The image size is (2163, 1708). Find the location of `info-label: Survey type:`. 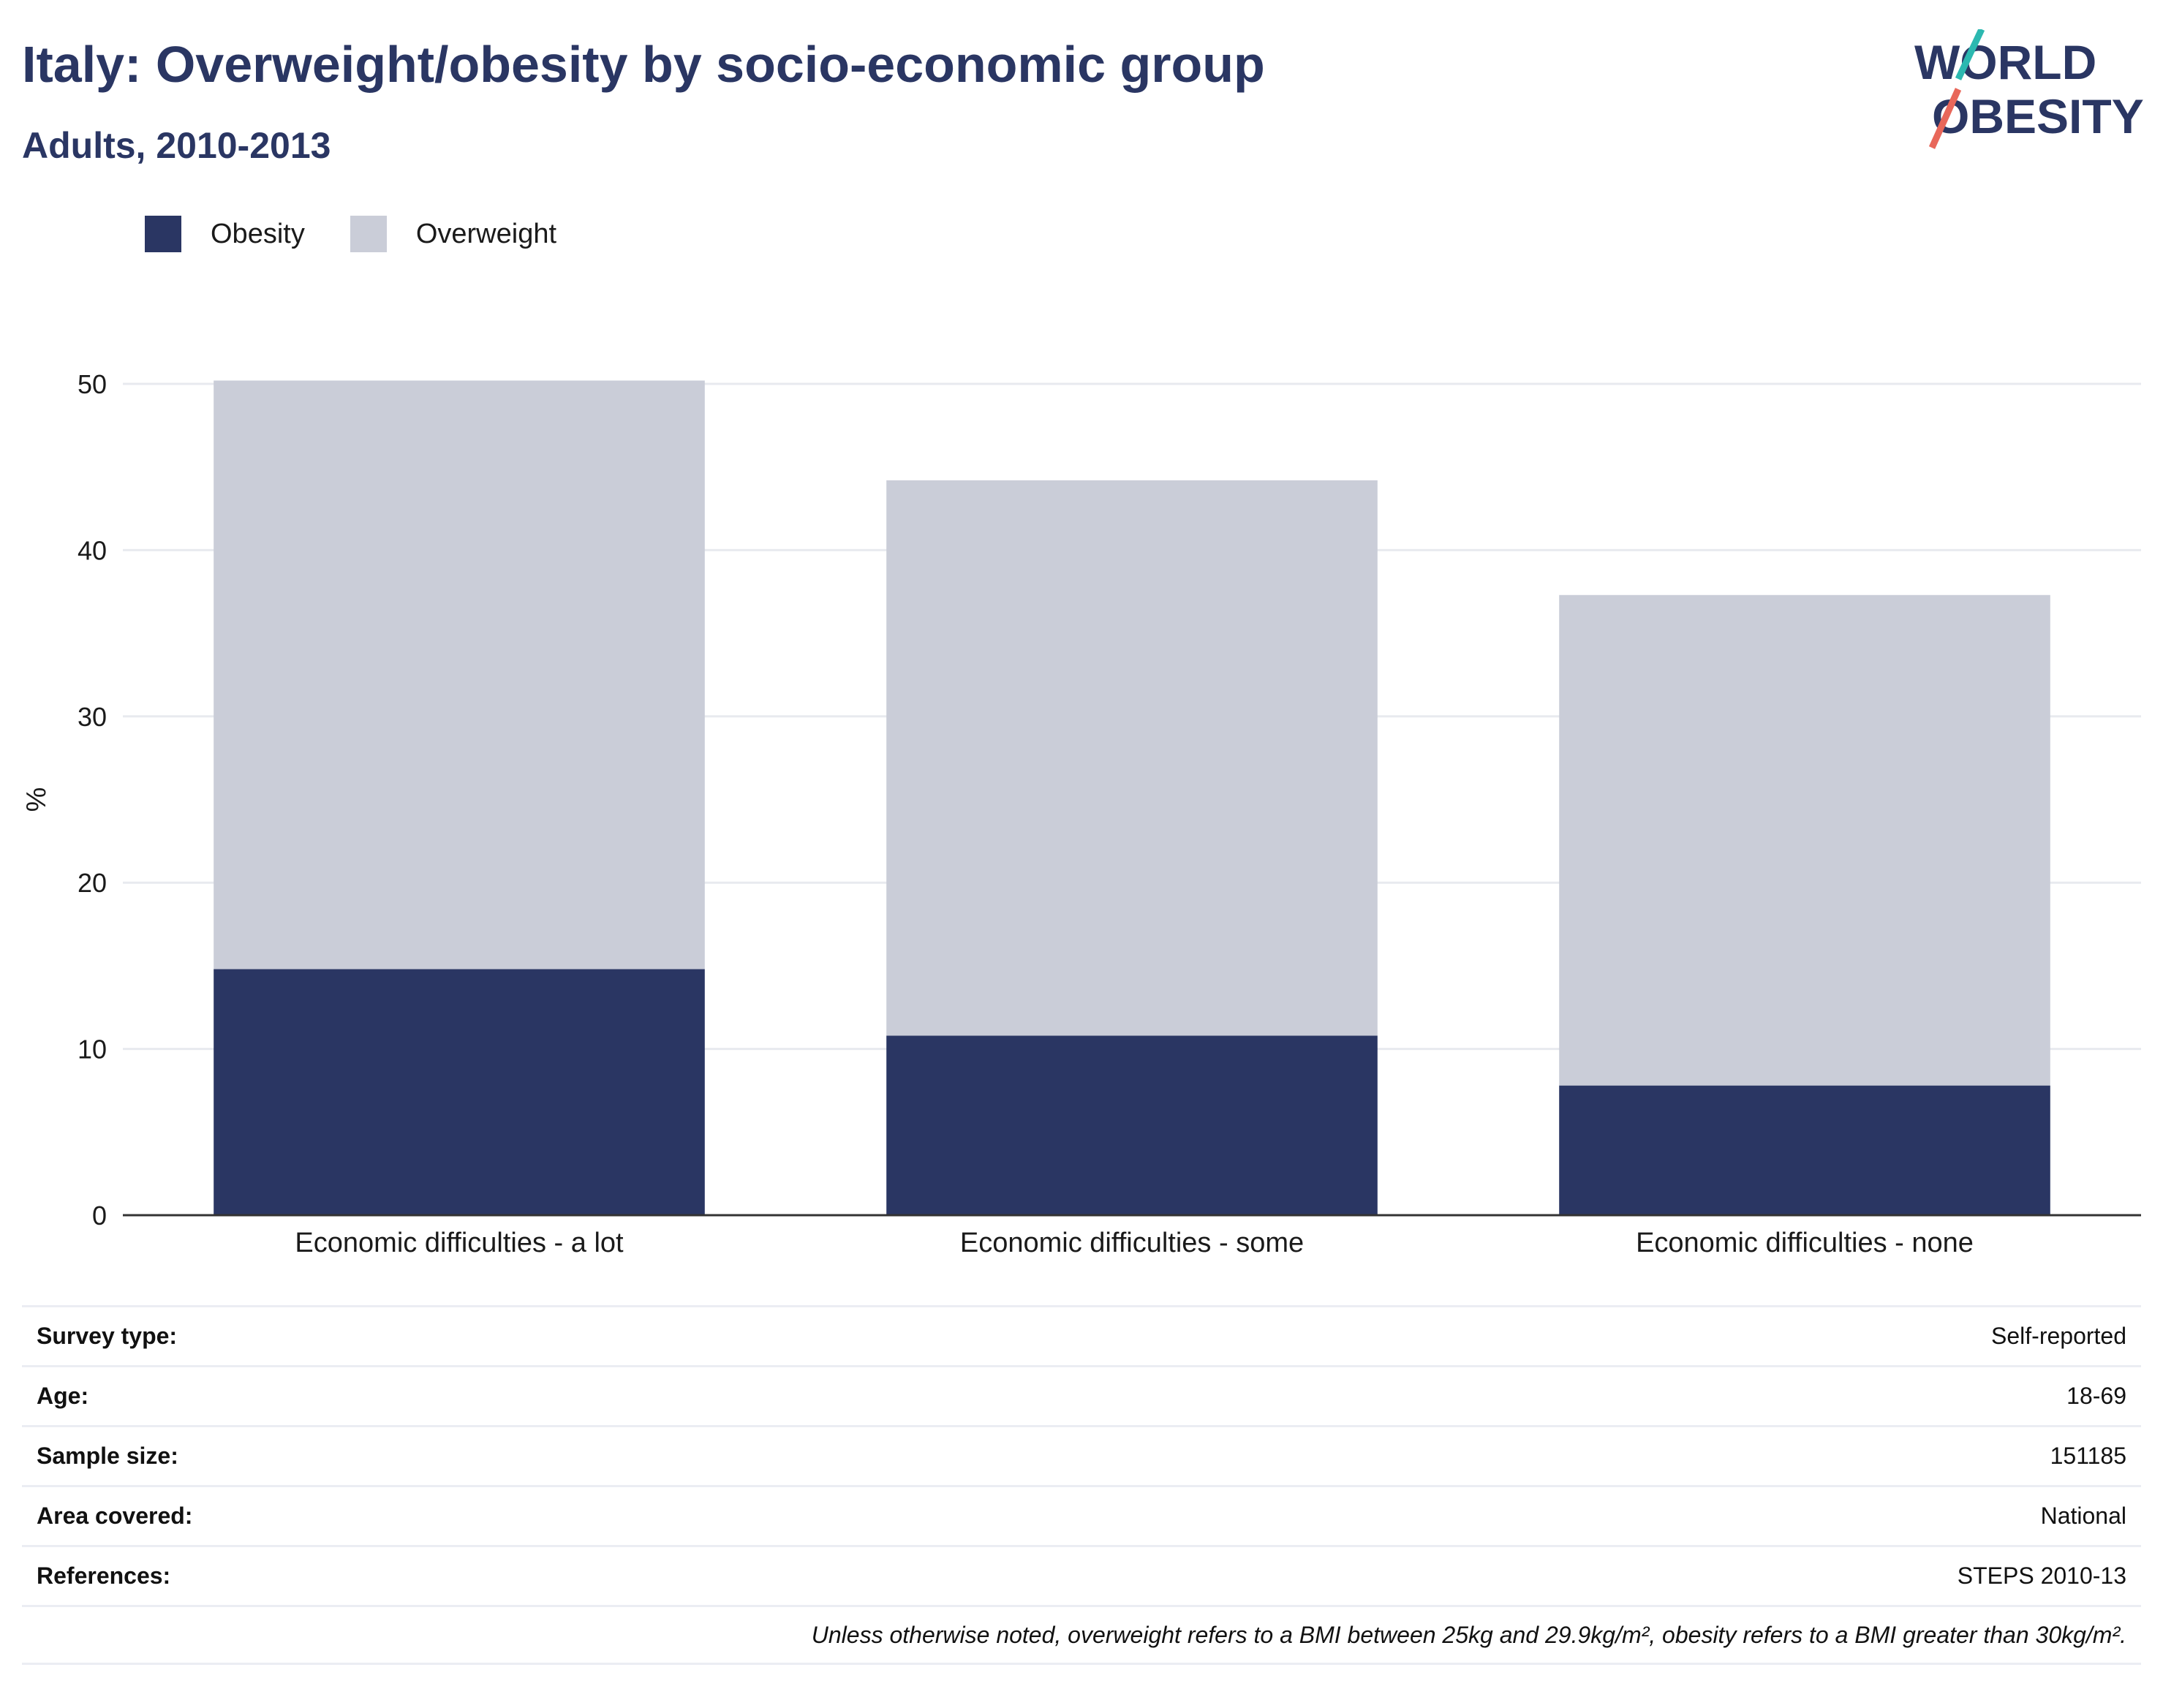

info-label: Survey type: is located at coordinates (107, 1336).